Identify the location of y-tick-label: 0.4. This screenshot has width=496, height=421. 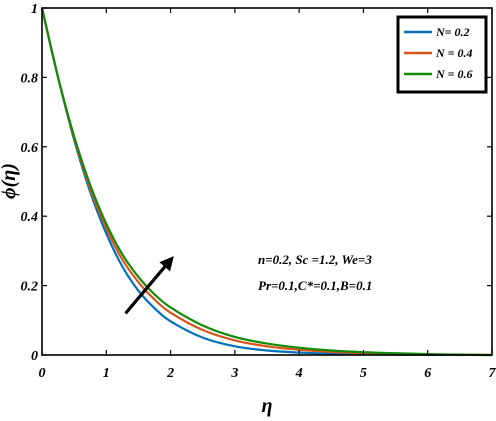
(30, 217).